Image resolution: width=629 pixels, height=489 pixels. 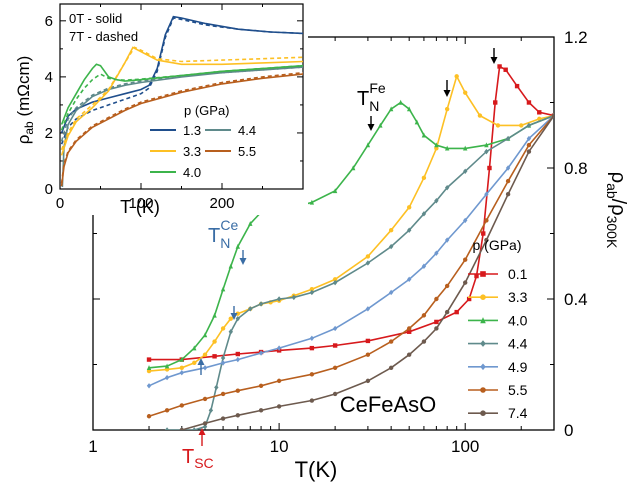 What do you see at coordinates (247, 130) in the screenshot?
I see `inset-legend-label: 4.4` at bounding box center [247, 130].